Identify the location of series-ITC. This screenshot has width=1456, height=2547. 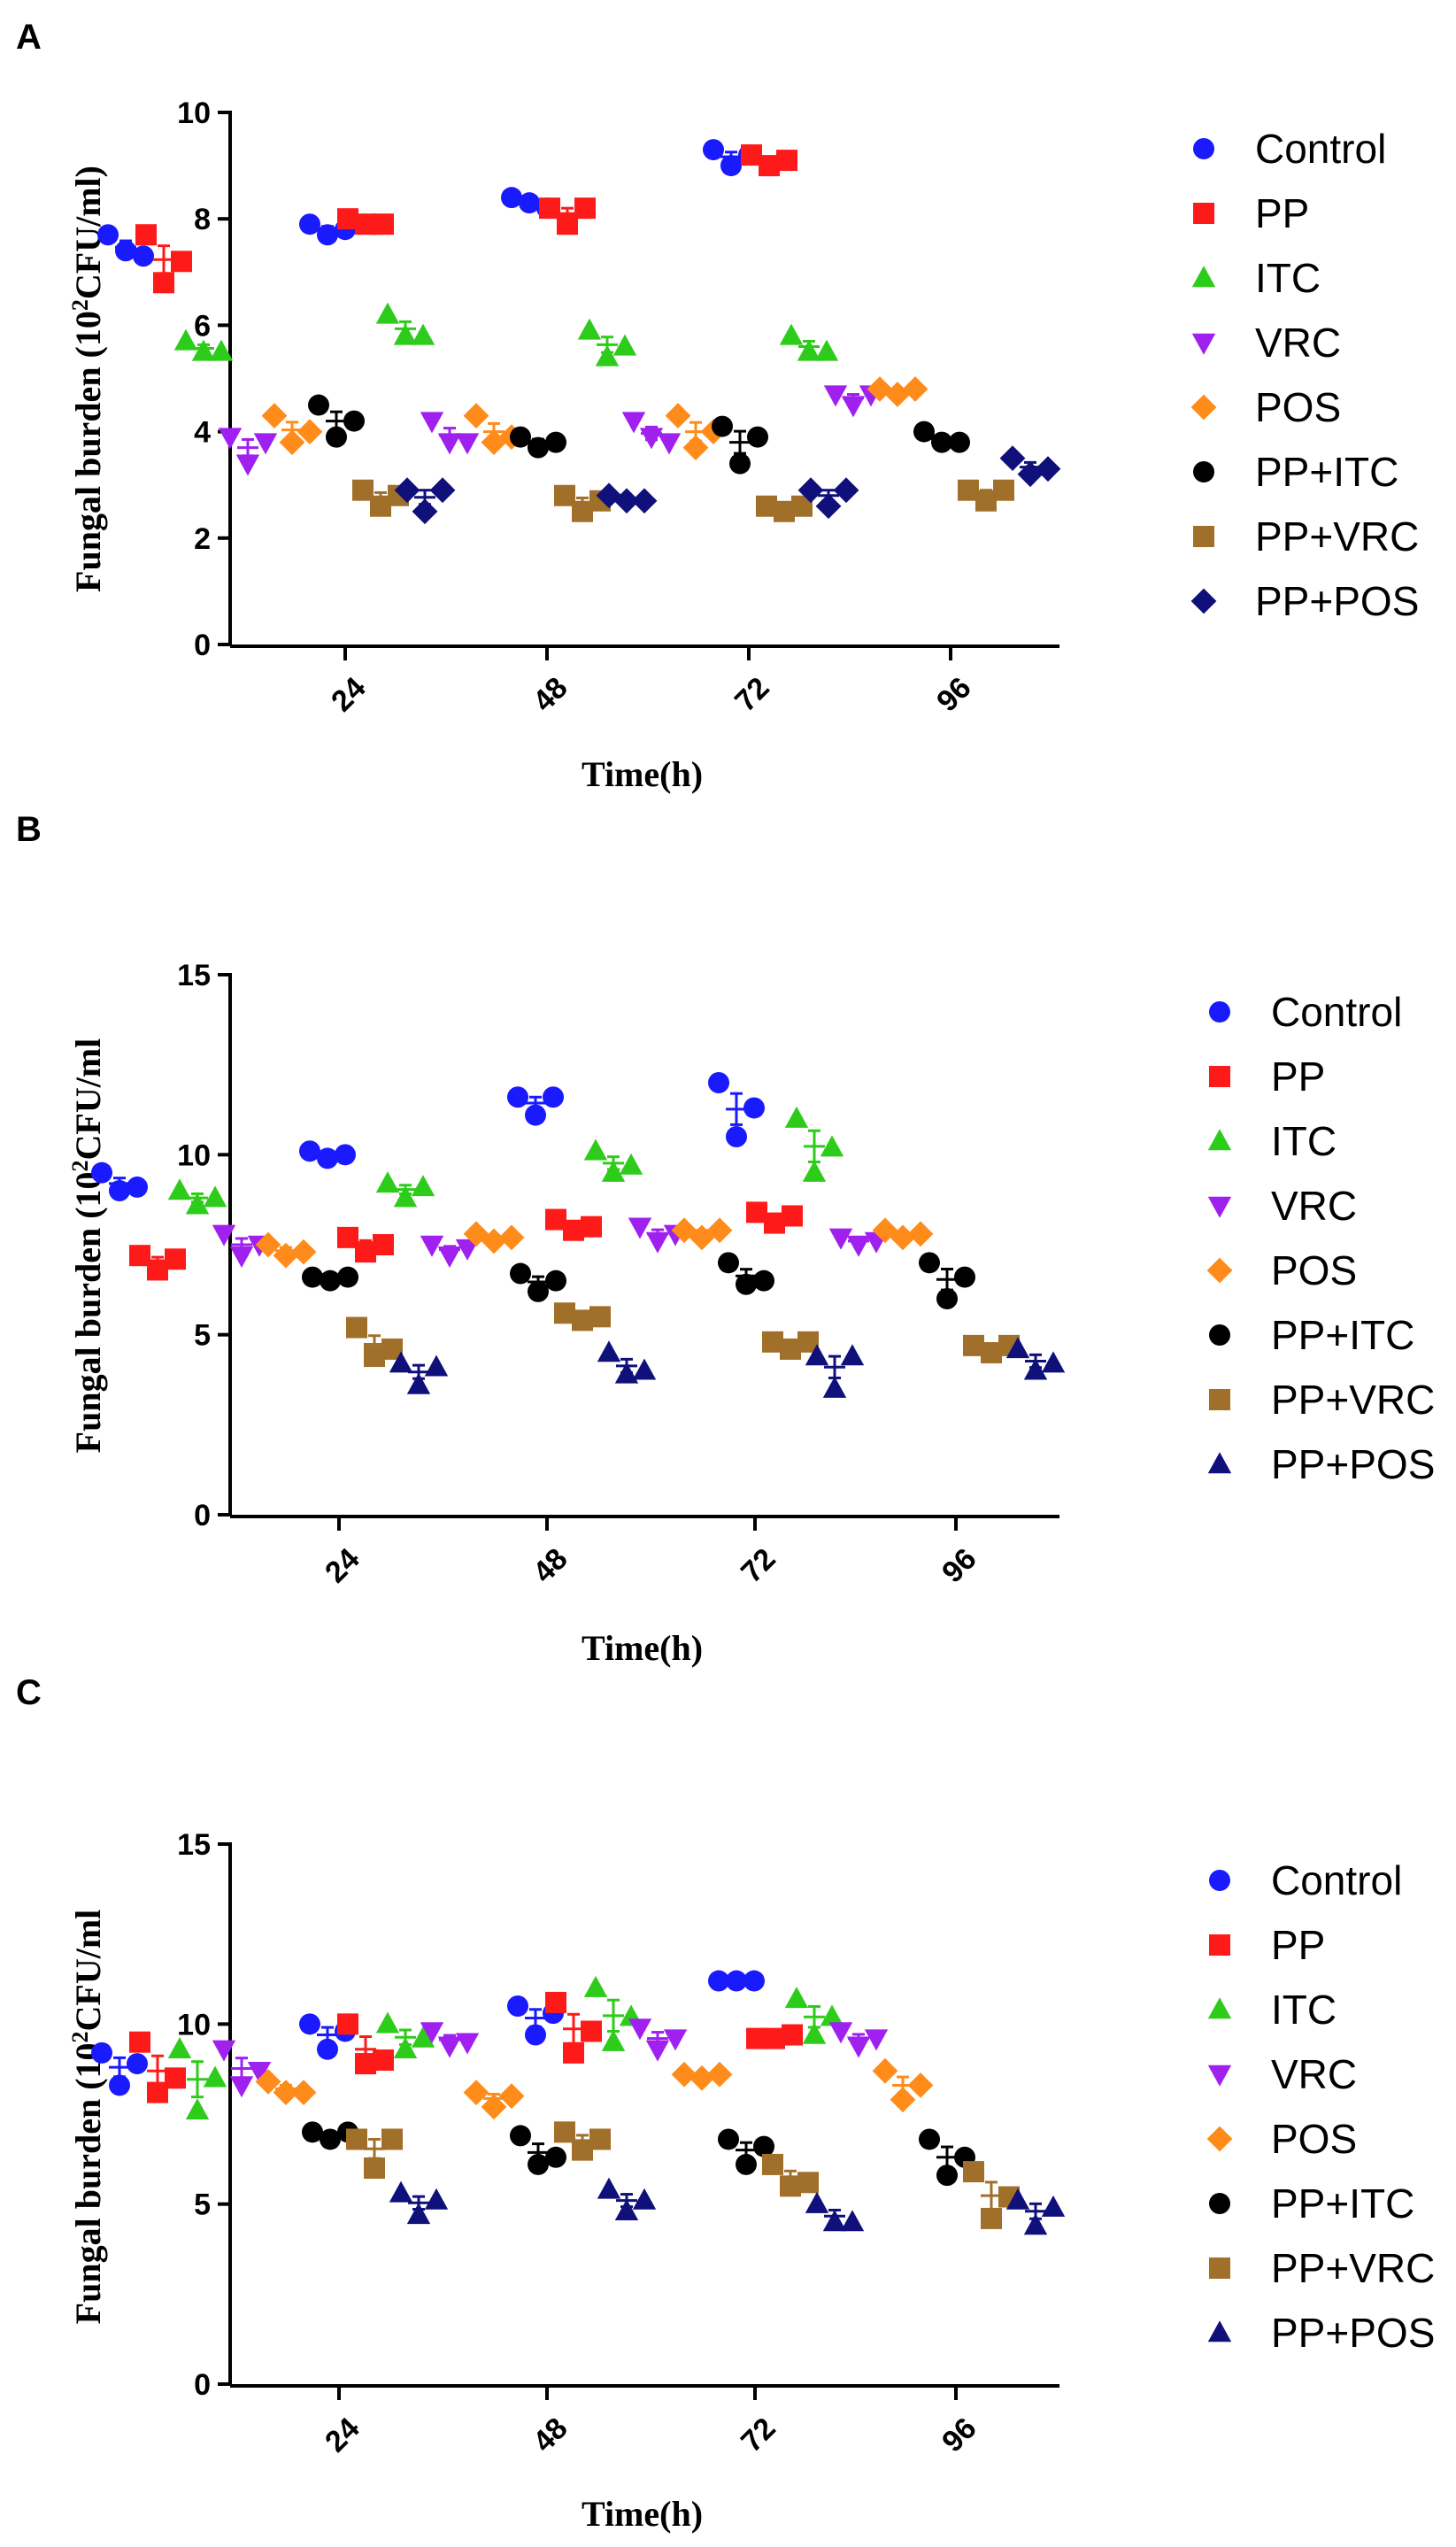
(505, 2048).